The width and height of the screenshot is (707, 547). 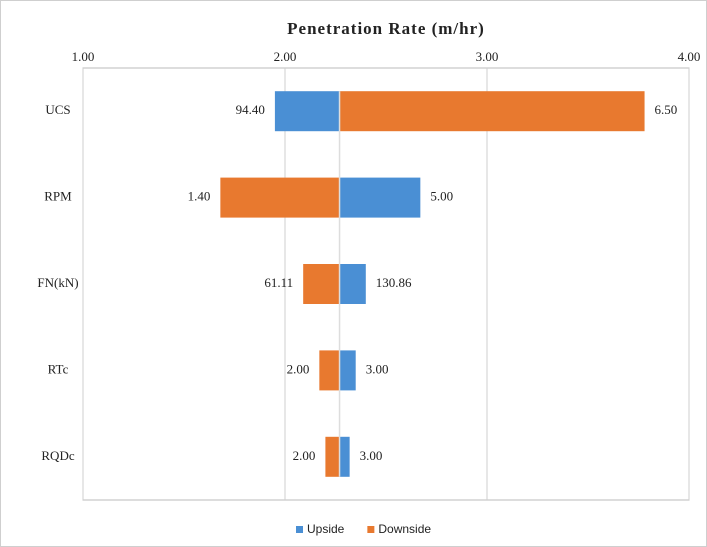 I want to click on input-label: 6.50, so click(x=666, y=109).